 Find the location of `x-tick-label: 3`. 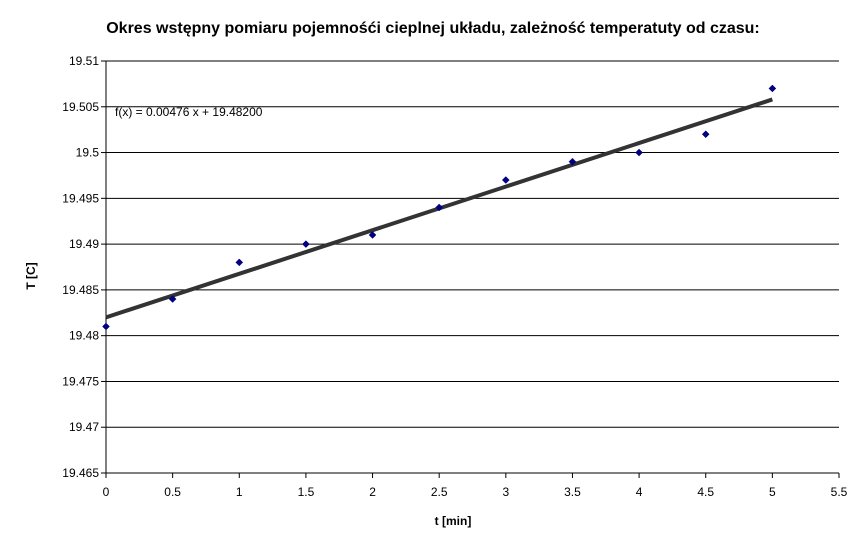

x-tick-label: 3 is located at coordinates (505, 492).